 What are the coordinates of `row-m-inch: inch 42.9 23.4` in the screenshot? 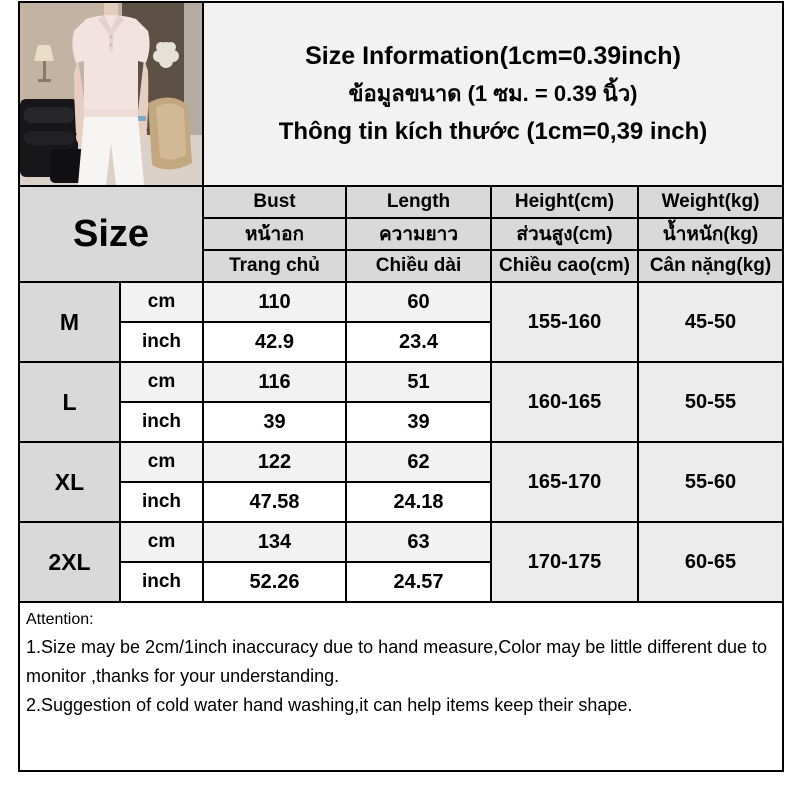 It's located at (401, 342).